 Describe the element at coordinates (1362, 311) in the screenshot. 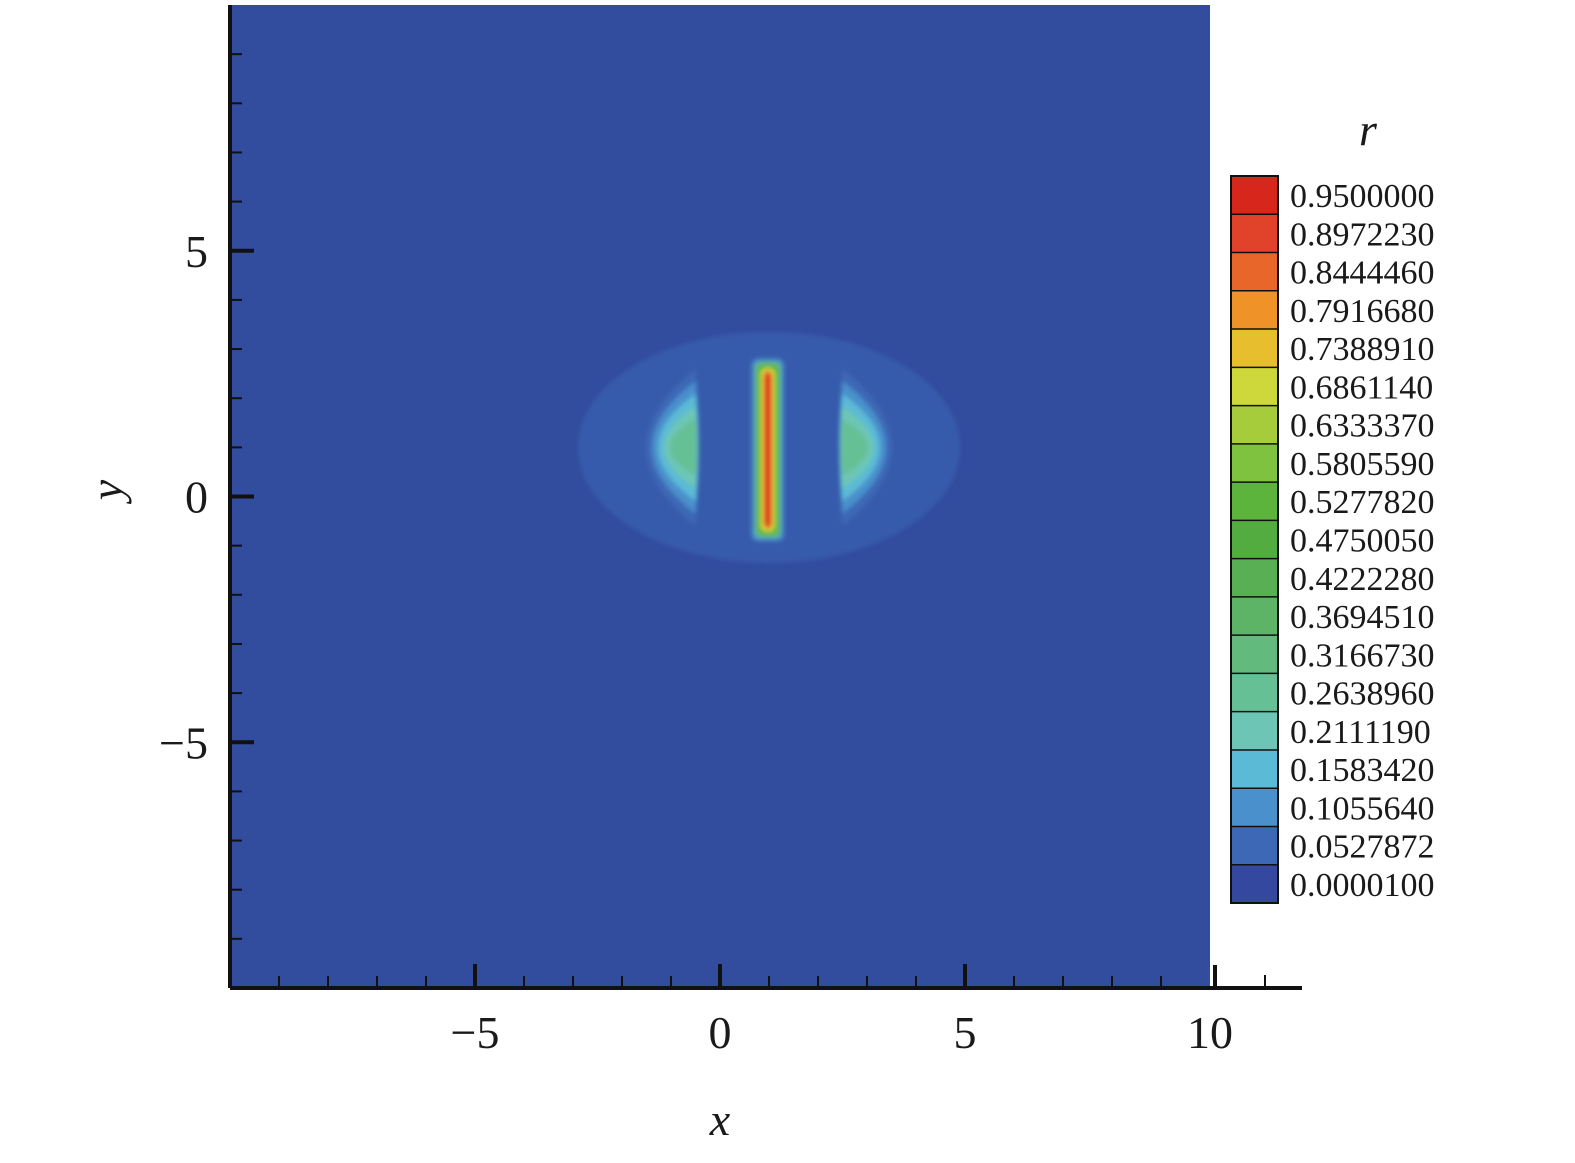

I see `colorbar-level-label: 0.7916680` at that location.